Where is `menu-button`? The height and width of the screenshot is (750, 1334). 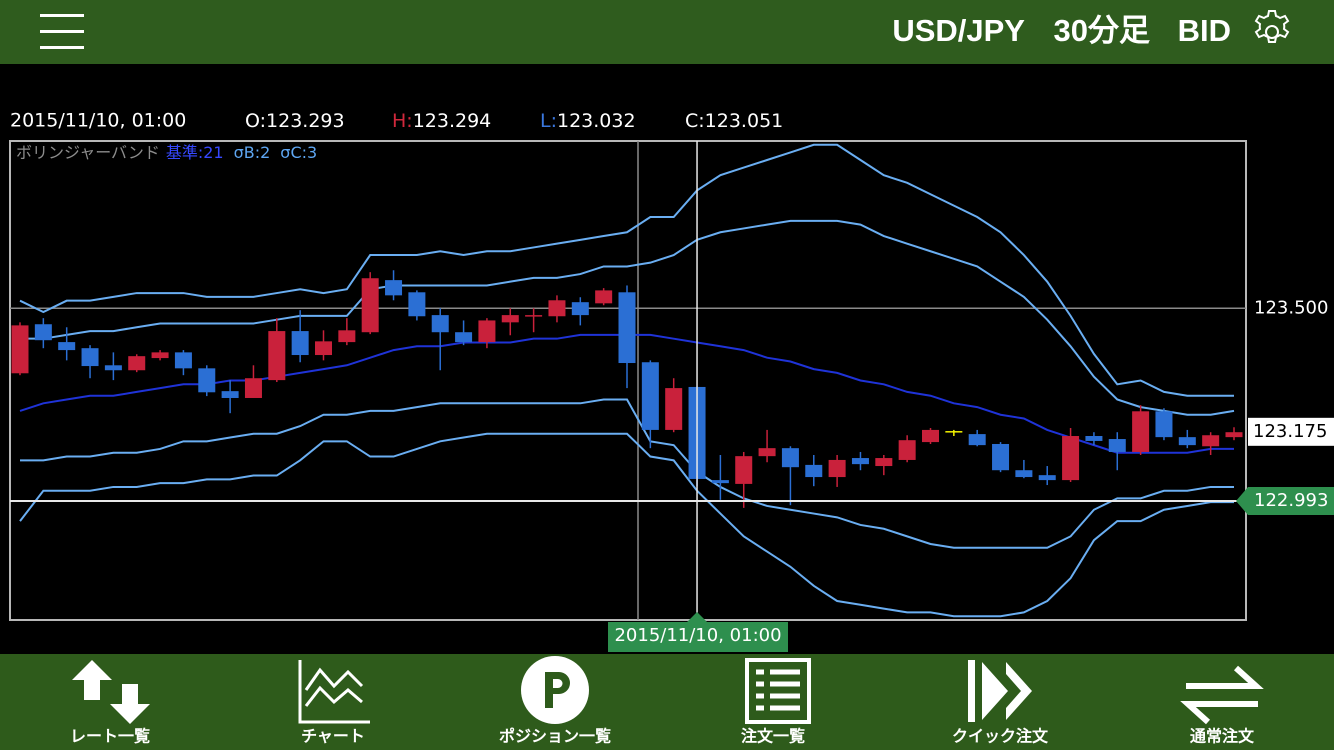
menu-button is located at coordinates (62, 31).